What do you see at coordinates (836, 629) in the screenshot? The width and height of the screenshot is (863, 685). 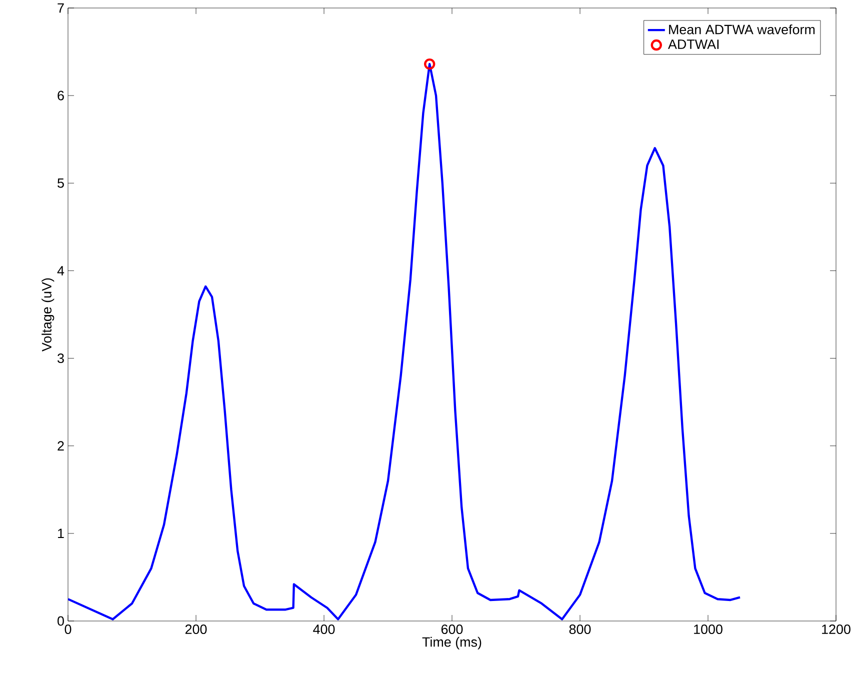 I see `x-tick-label: 1200` at bounding box center [836, 629].